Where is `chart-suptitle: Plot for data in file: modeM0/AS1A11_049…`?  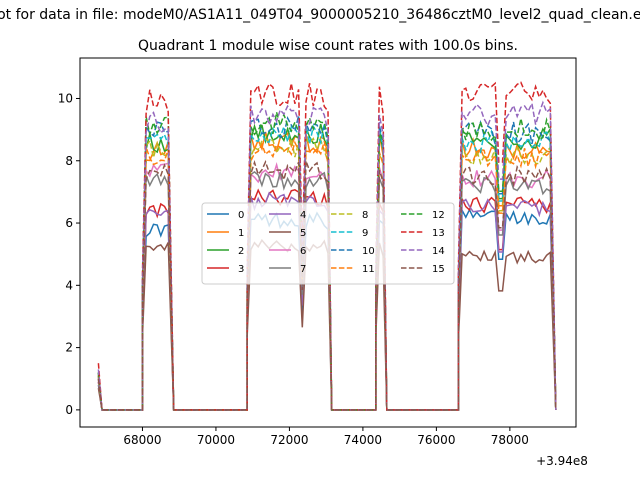 chart-suptitle: Plot for data in file: modeM0/AS1A11_049… is located at coordinates (320, 15).